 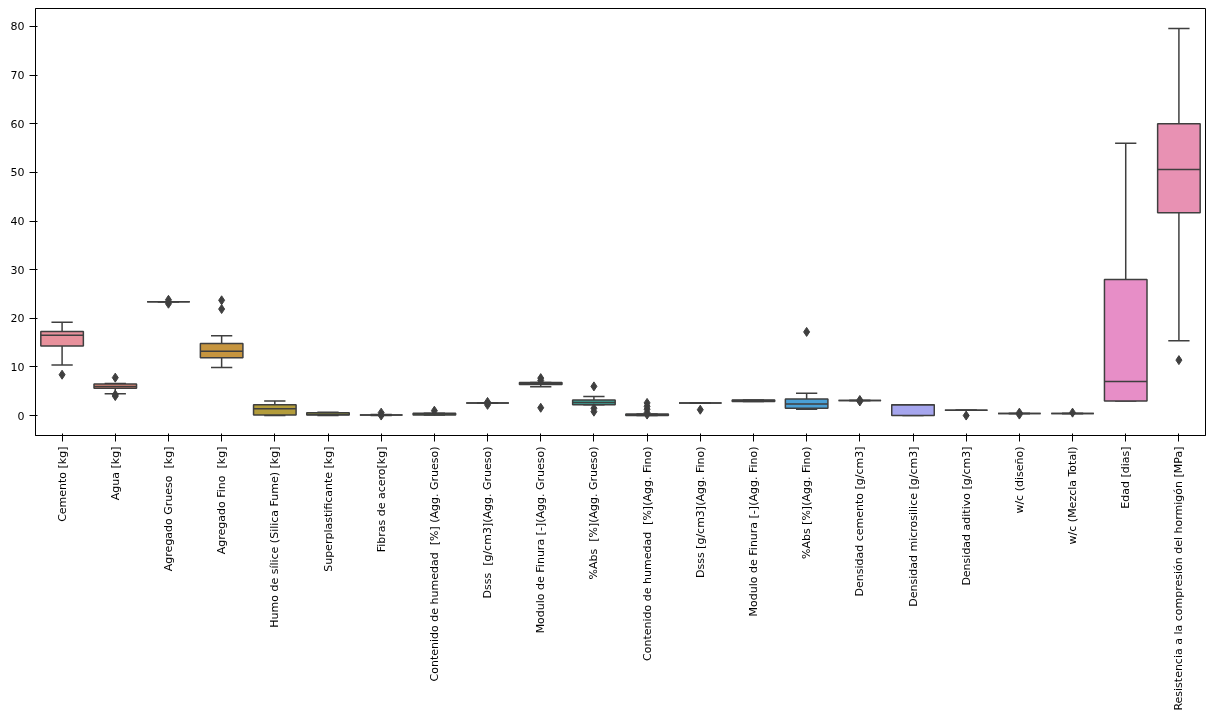 I want to click on x-tick-label: Resistencia a la compresión del hormigón [MPa], so click(x=1179, y=578).